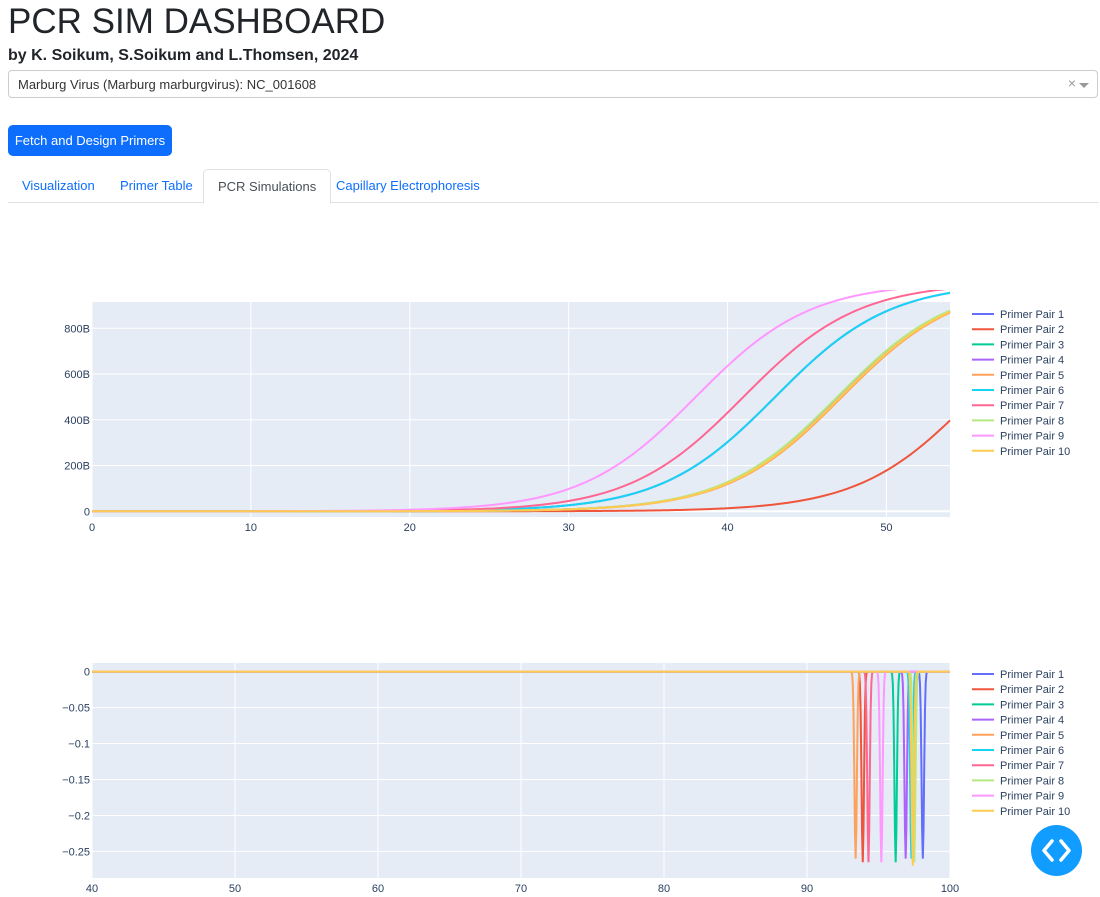 The height and width of the screenshot is (897, 1100). I want to click on tab-capillary-electrophoresis: Capillary Electrophoresis, so click(408, 185).